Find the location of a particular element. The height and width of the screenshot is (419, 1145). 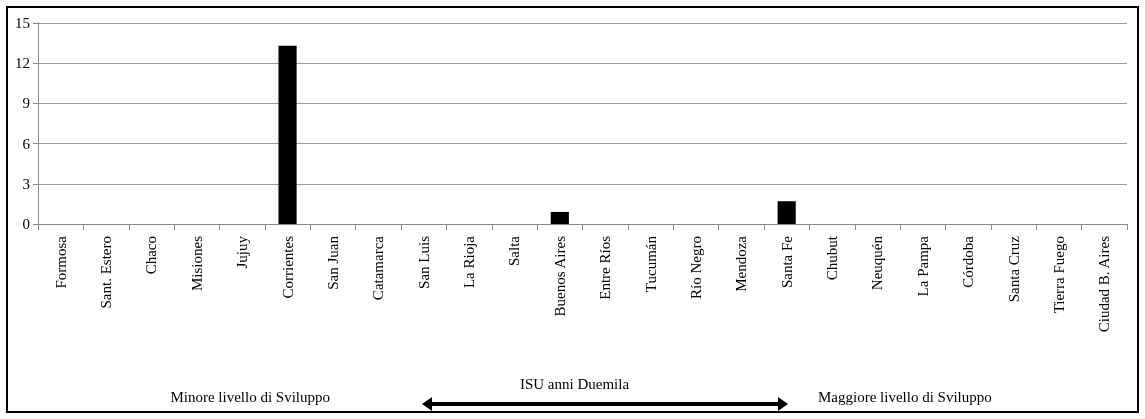

x-tick-label: Río Negro is located at coordinates (695, 267).